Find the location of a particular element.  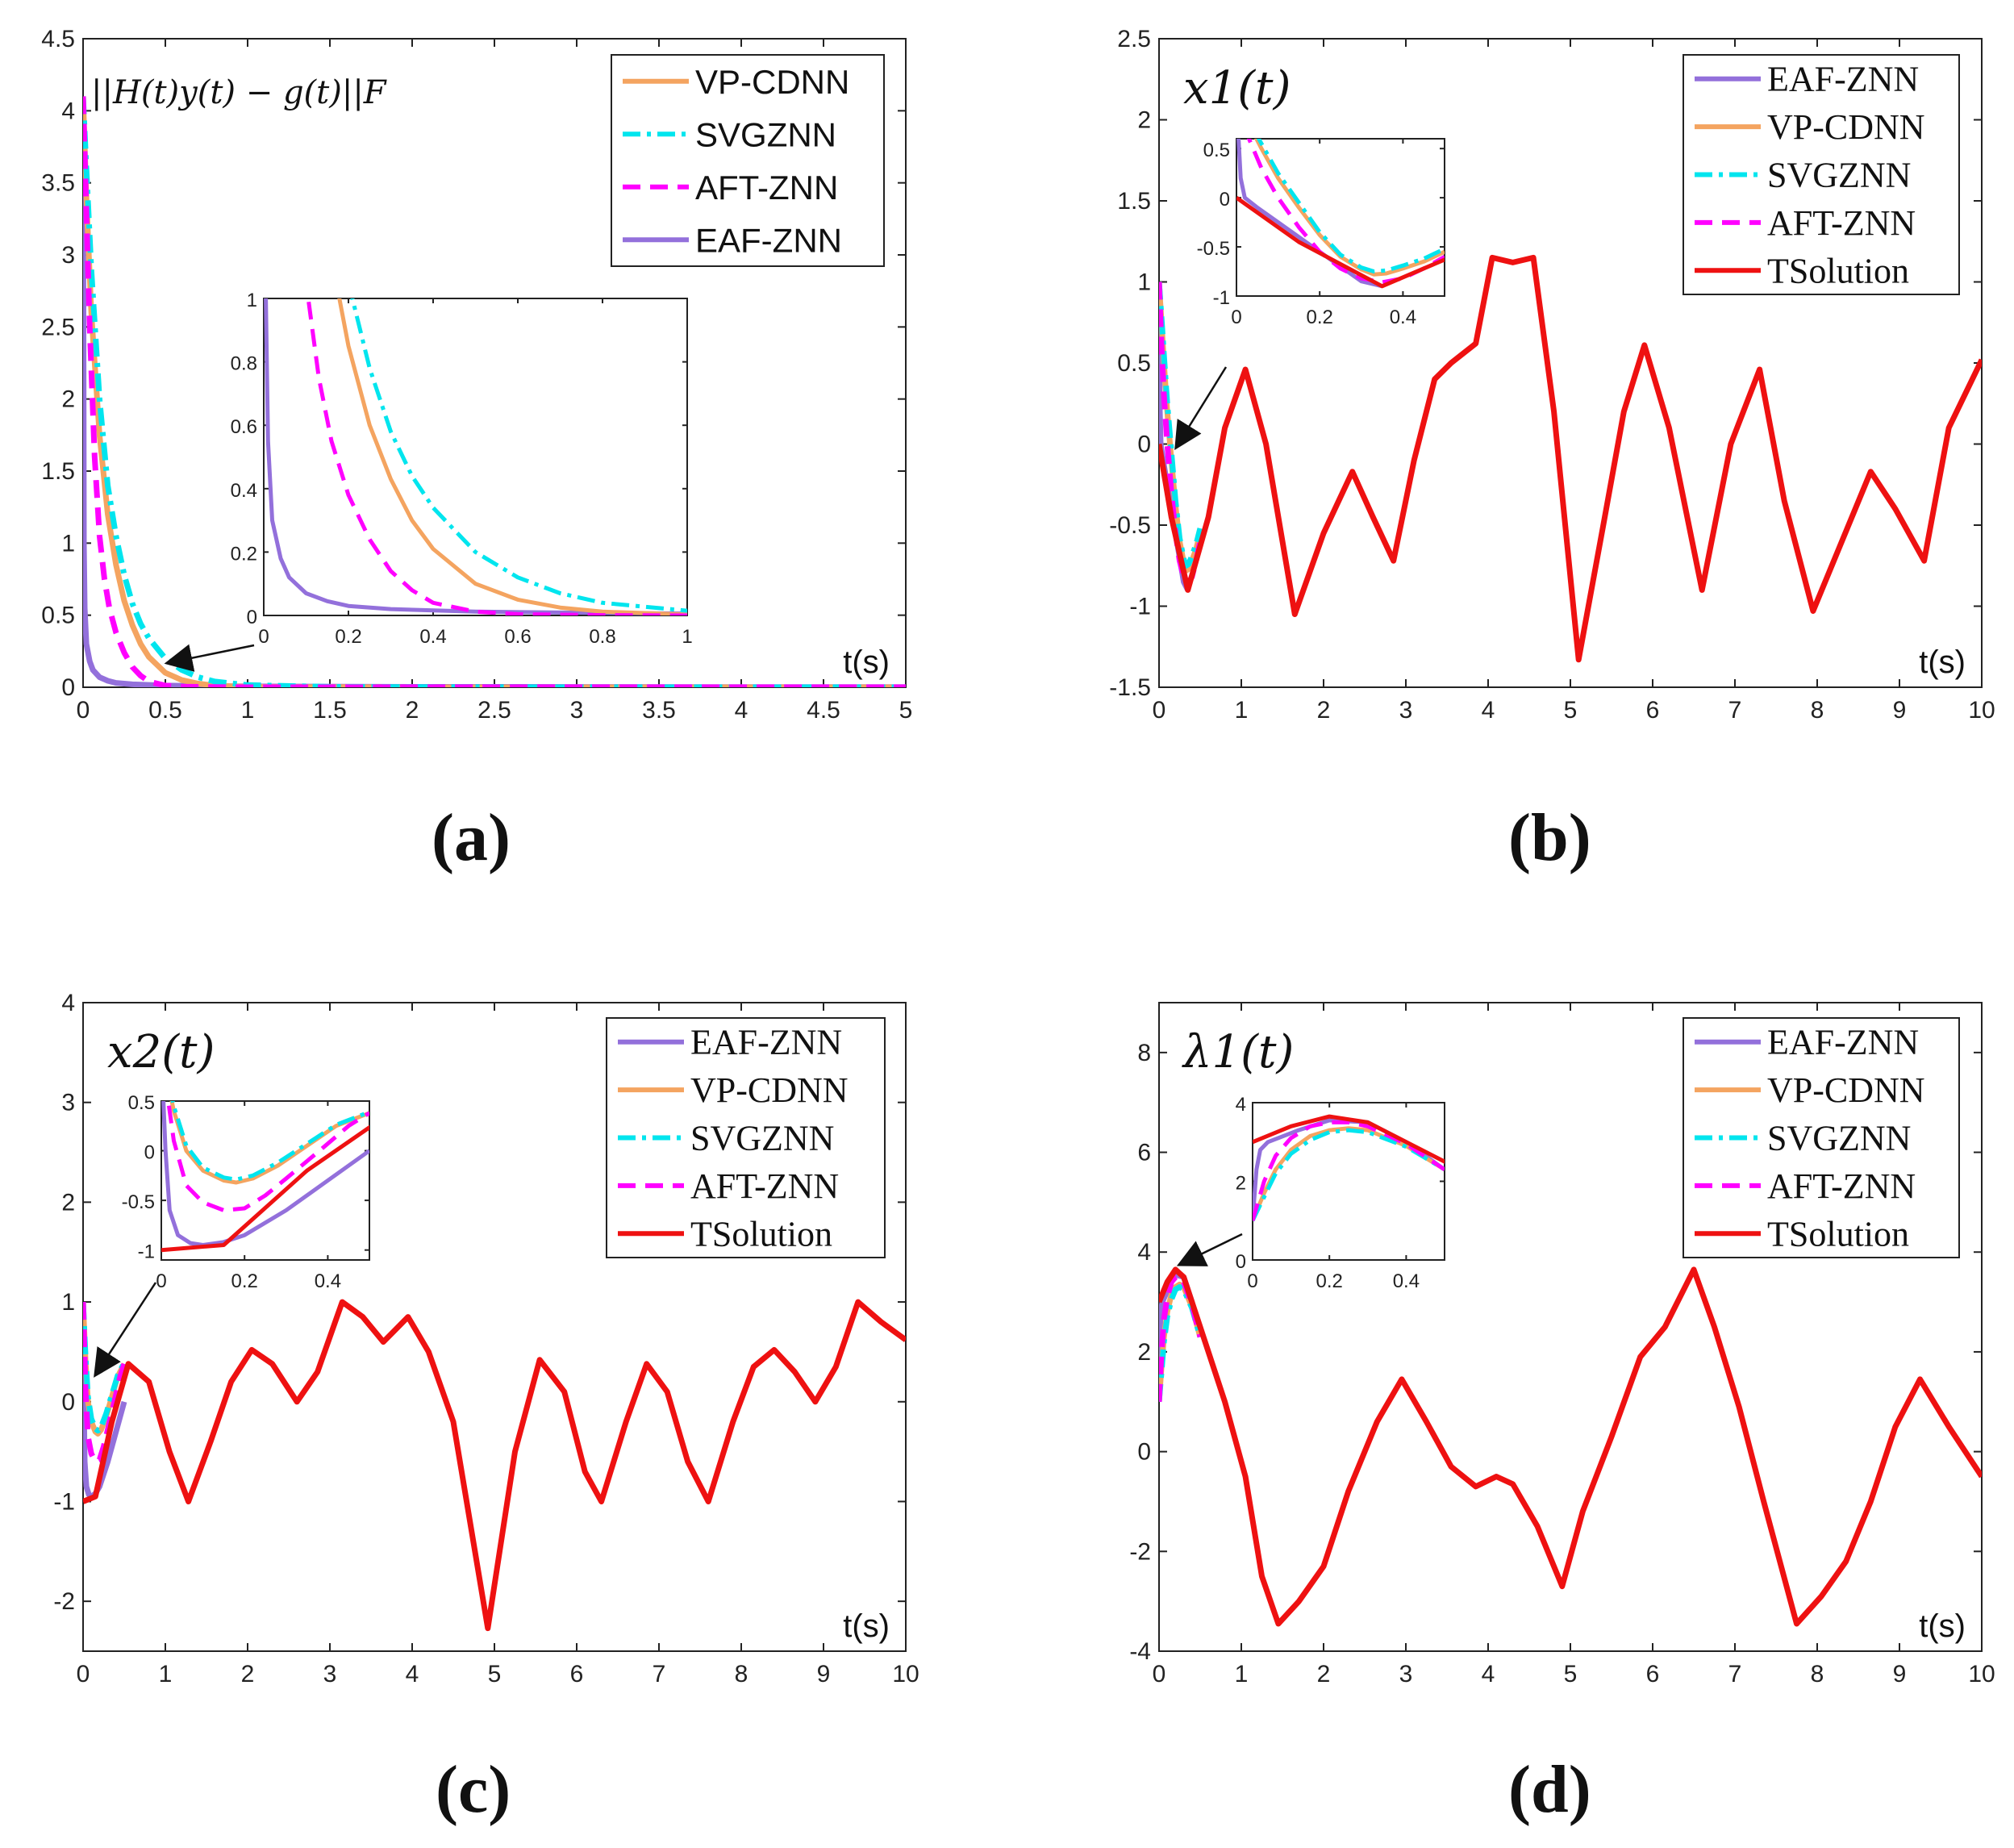

c-series-aft-znn is located at coordinates (105, 1383).